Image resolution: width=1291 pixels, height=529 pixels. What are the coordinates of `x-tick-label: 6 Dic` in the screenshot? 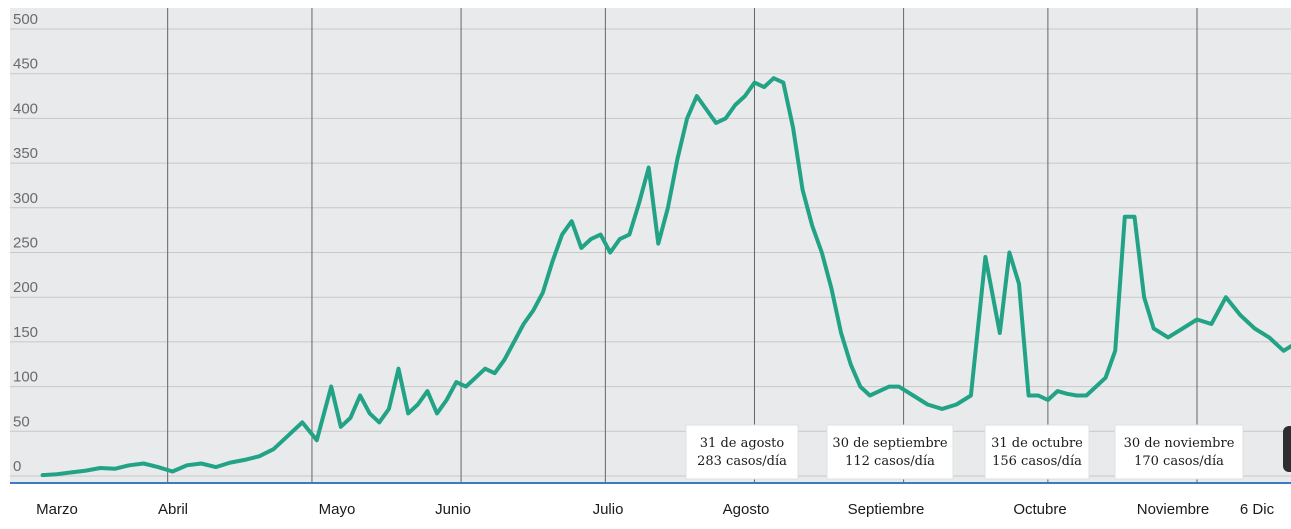 It's located at (1257, 509).